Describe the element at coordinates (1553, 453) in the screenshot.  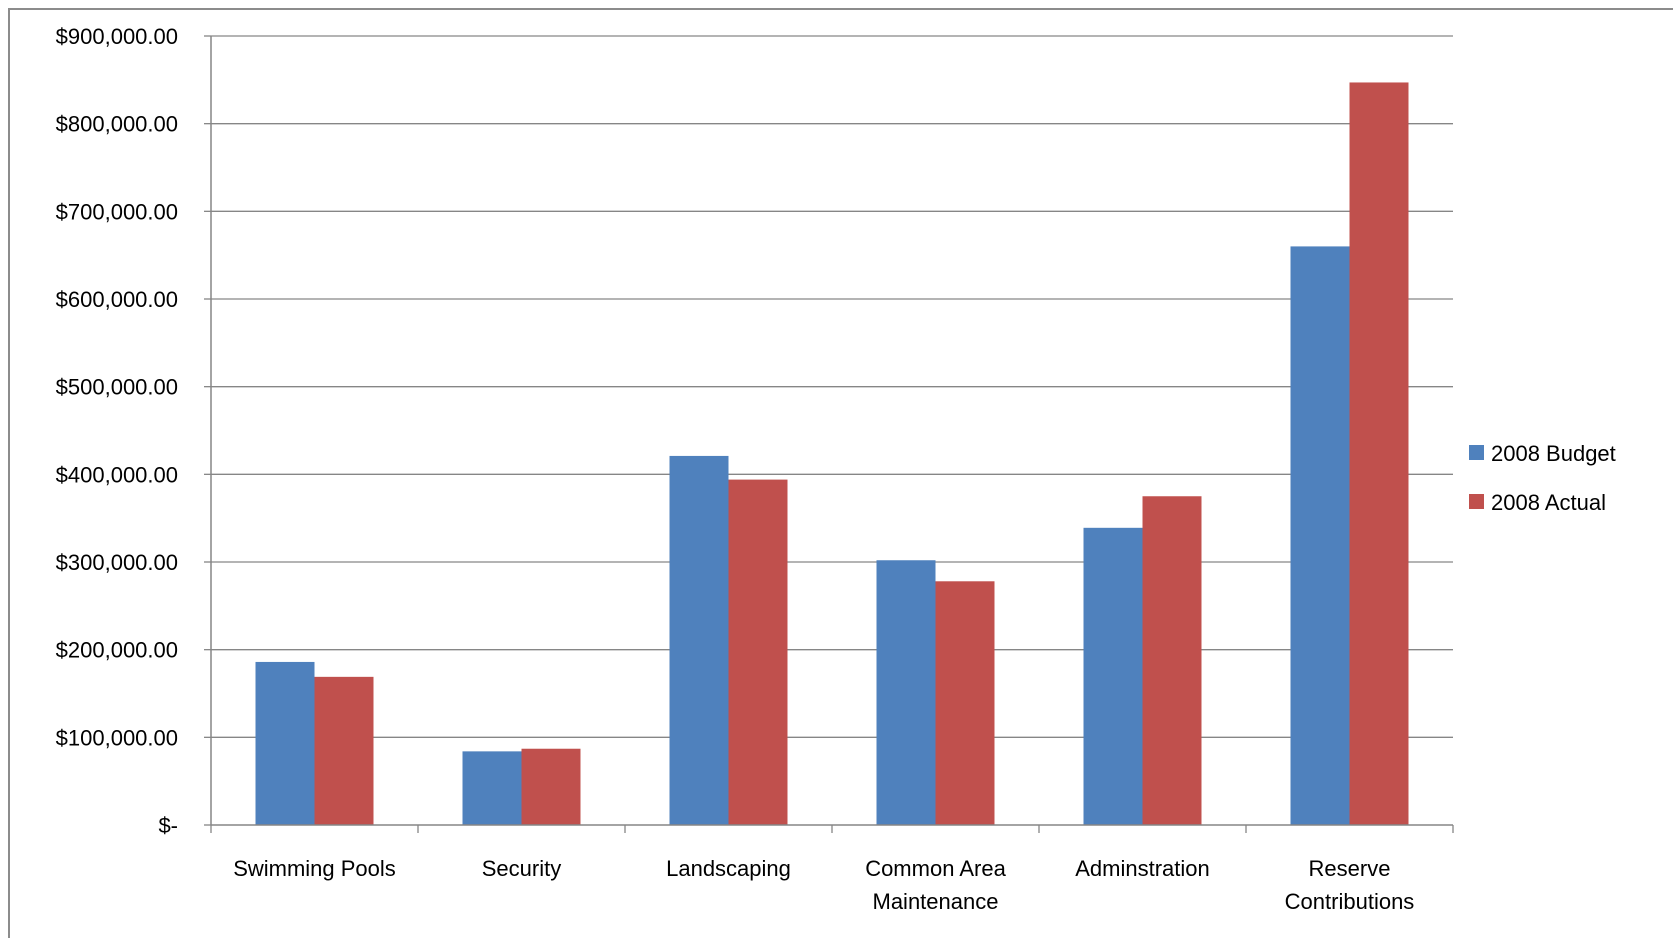
I see `legend-label: 2008 Budget` at that location.